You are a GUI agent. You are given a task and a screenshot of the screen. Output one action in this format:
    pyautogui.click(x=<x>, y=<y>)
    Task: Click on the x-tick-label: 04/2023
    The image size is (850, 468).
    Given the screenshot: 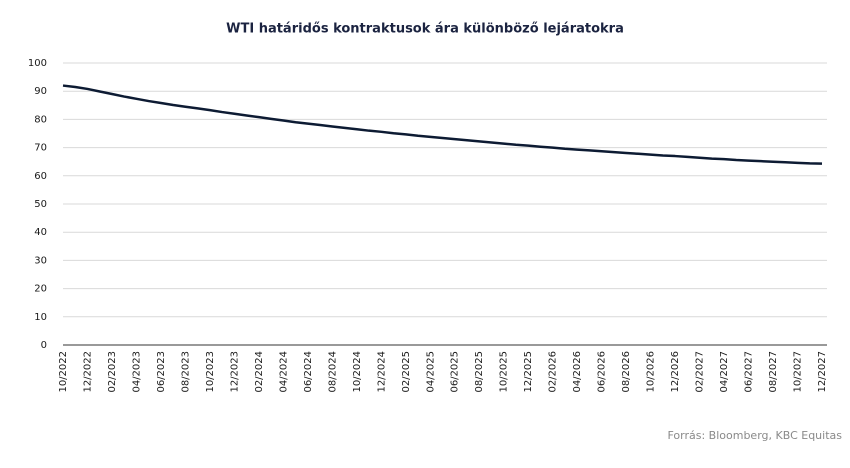 What is the action you would take?
    pyautogui.click(x=136, y=372)
    